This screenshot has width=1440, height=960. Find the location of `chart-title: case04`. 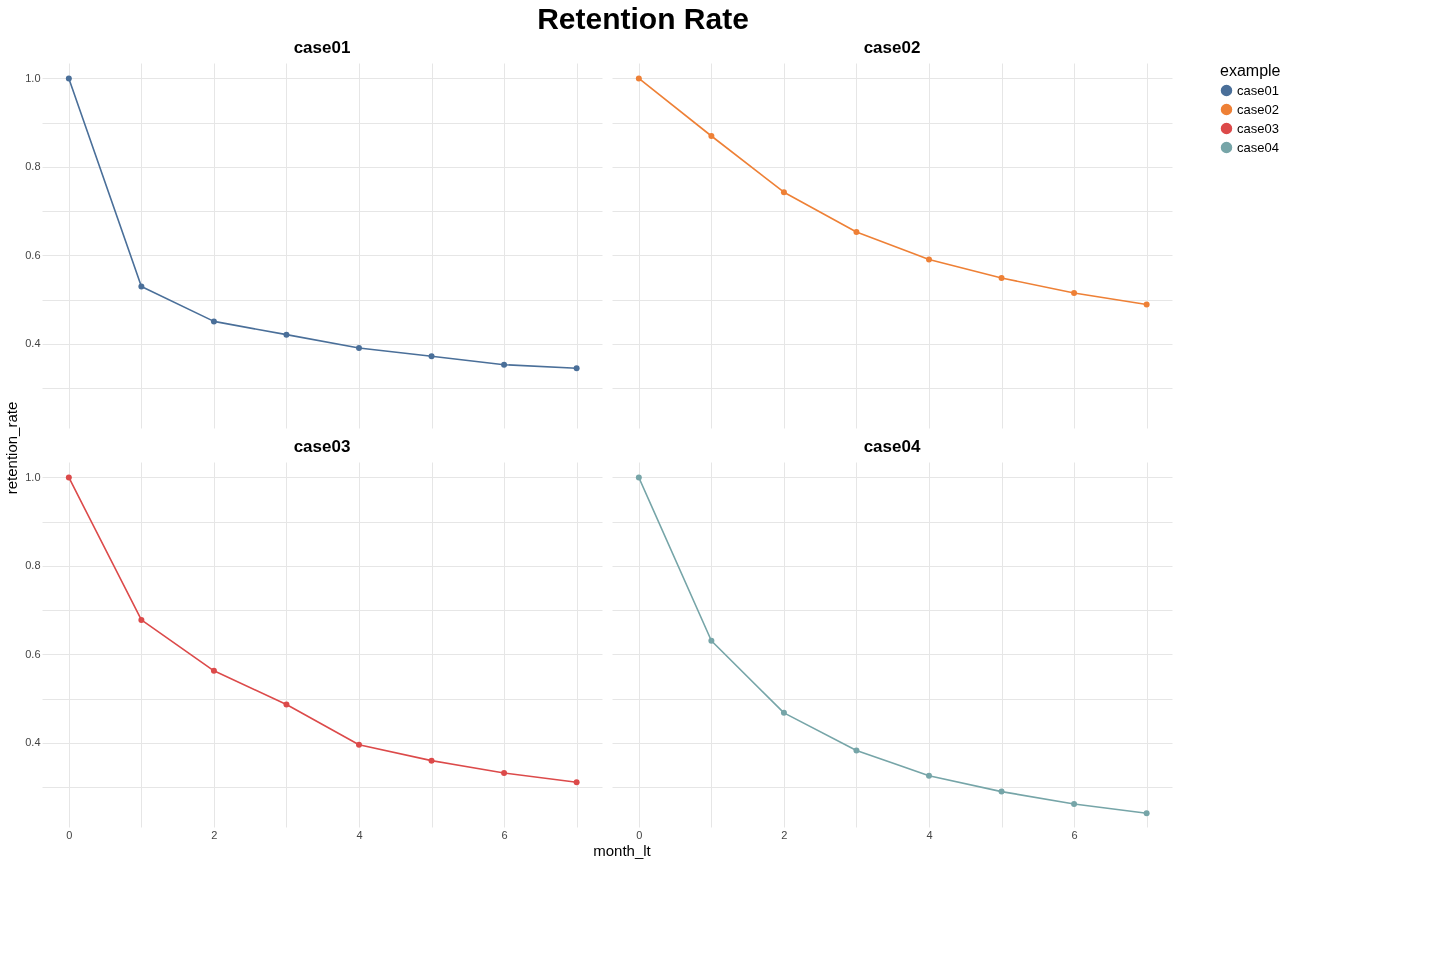

chart-title: case04 is located at coordinates (892, 446).